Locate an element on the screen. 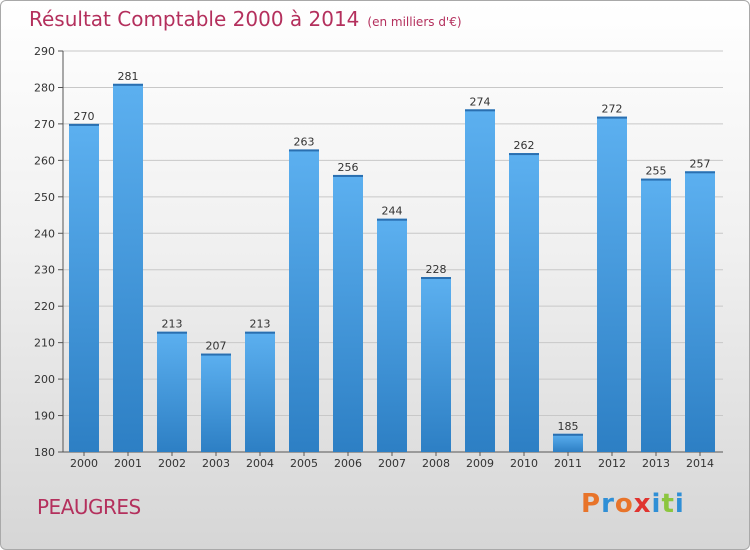  x-tick-label: 2003 is located at coordinates (216, 463).